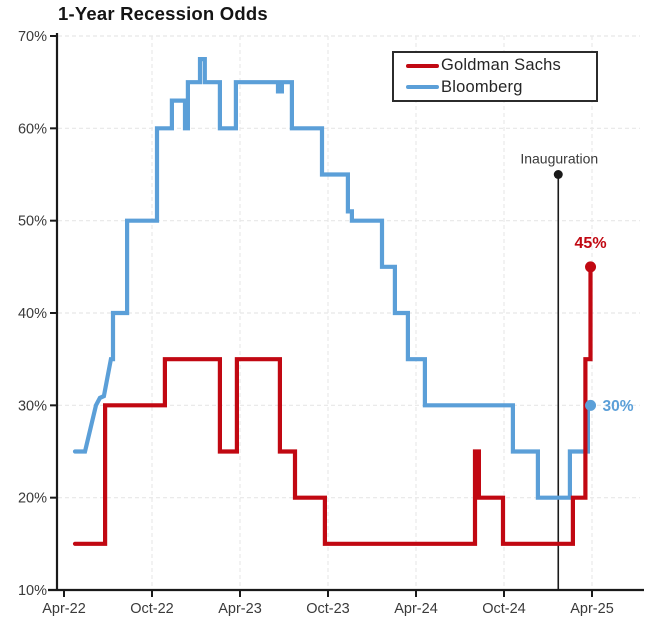  I want to click on x-tick-label: Oct-24, so click(504, 609).